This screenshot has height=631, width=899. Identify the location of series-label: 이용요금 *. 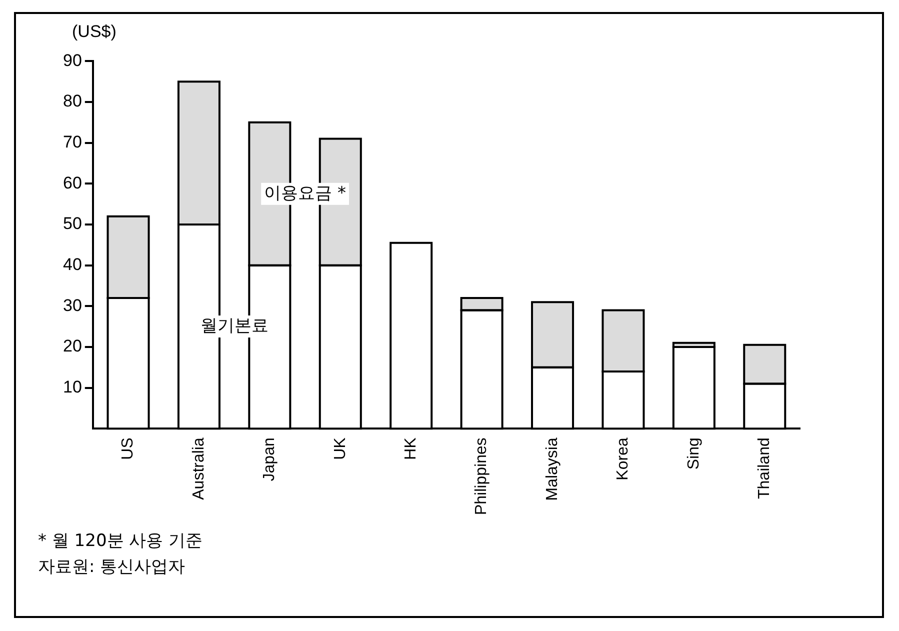
(305, 193).